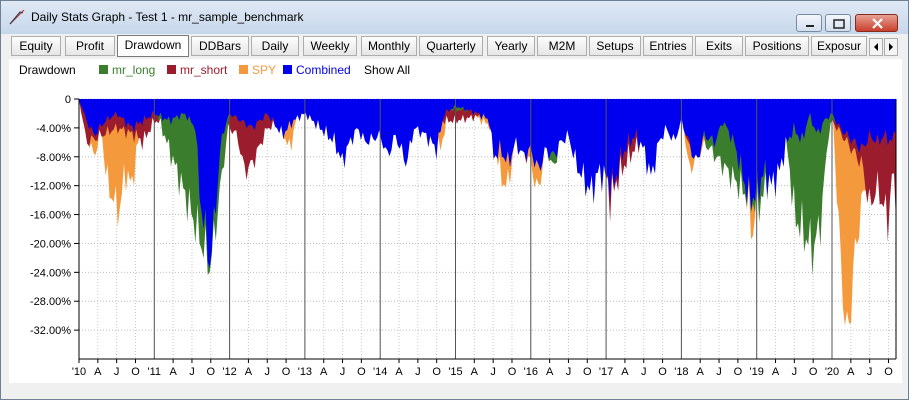 The image size is (909, 400). What do you see at coordinates (832, 372) in the screenshot?
I see `x-tick-label-year: '20` at bounding box center [832, 372].